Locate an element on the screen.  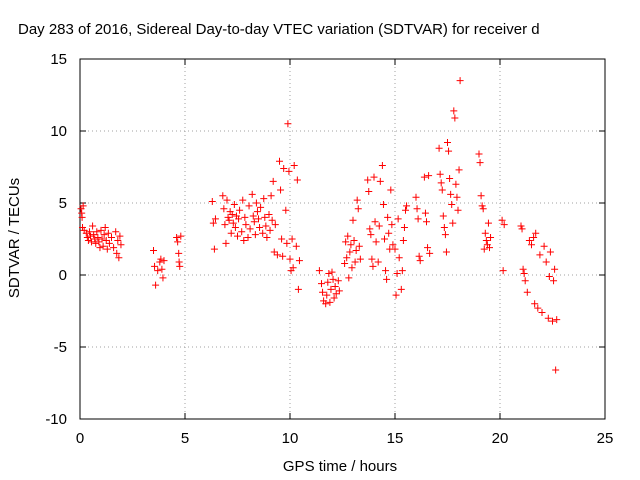
y-axis-label: SDTVAR / TECUs is located at coordinates (14, 238).